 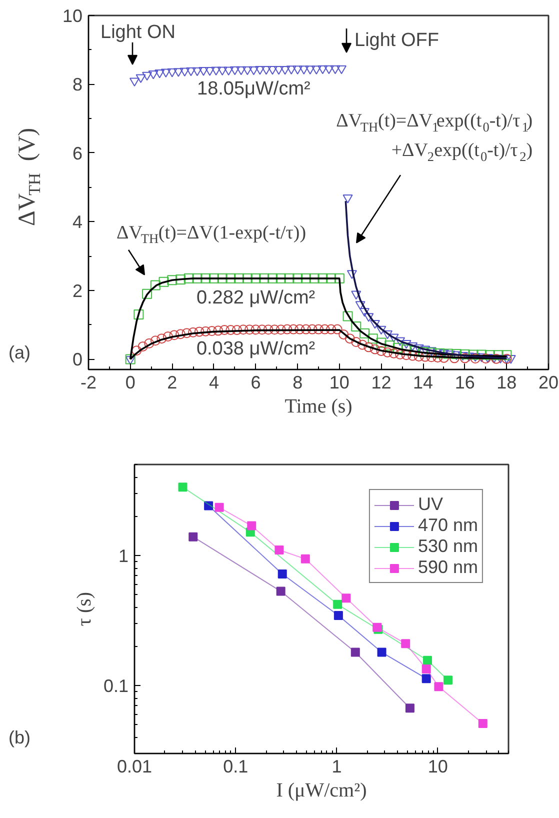 I want to click on x-tick-label: 0.01, so click(x=134, y=766).